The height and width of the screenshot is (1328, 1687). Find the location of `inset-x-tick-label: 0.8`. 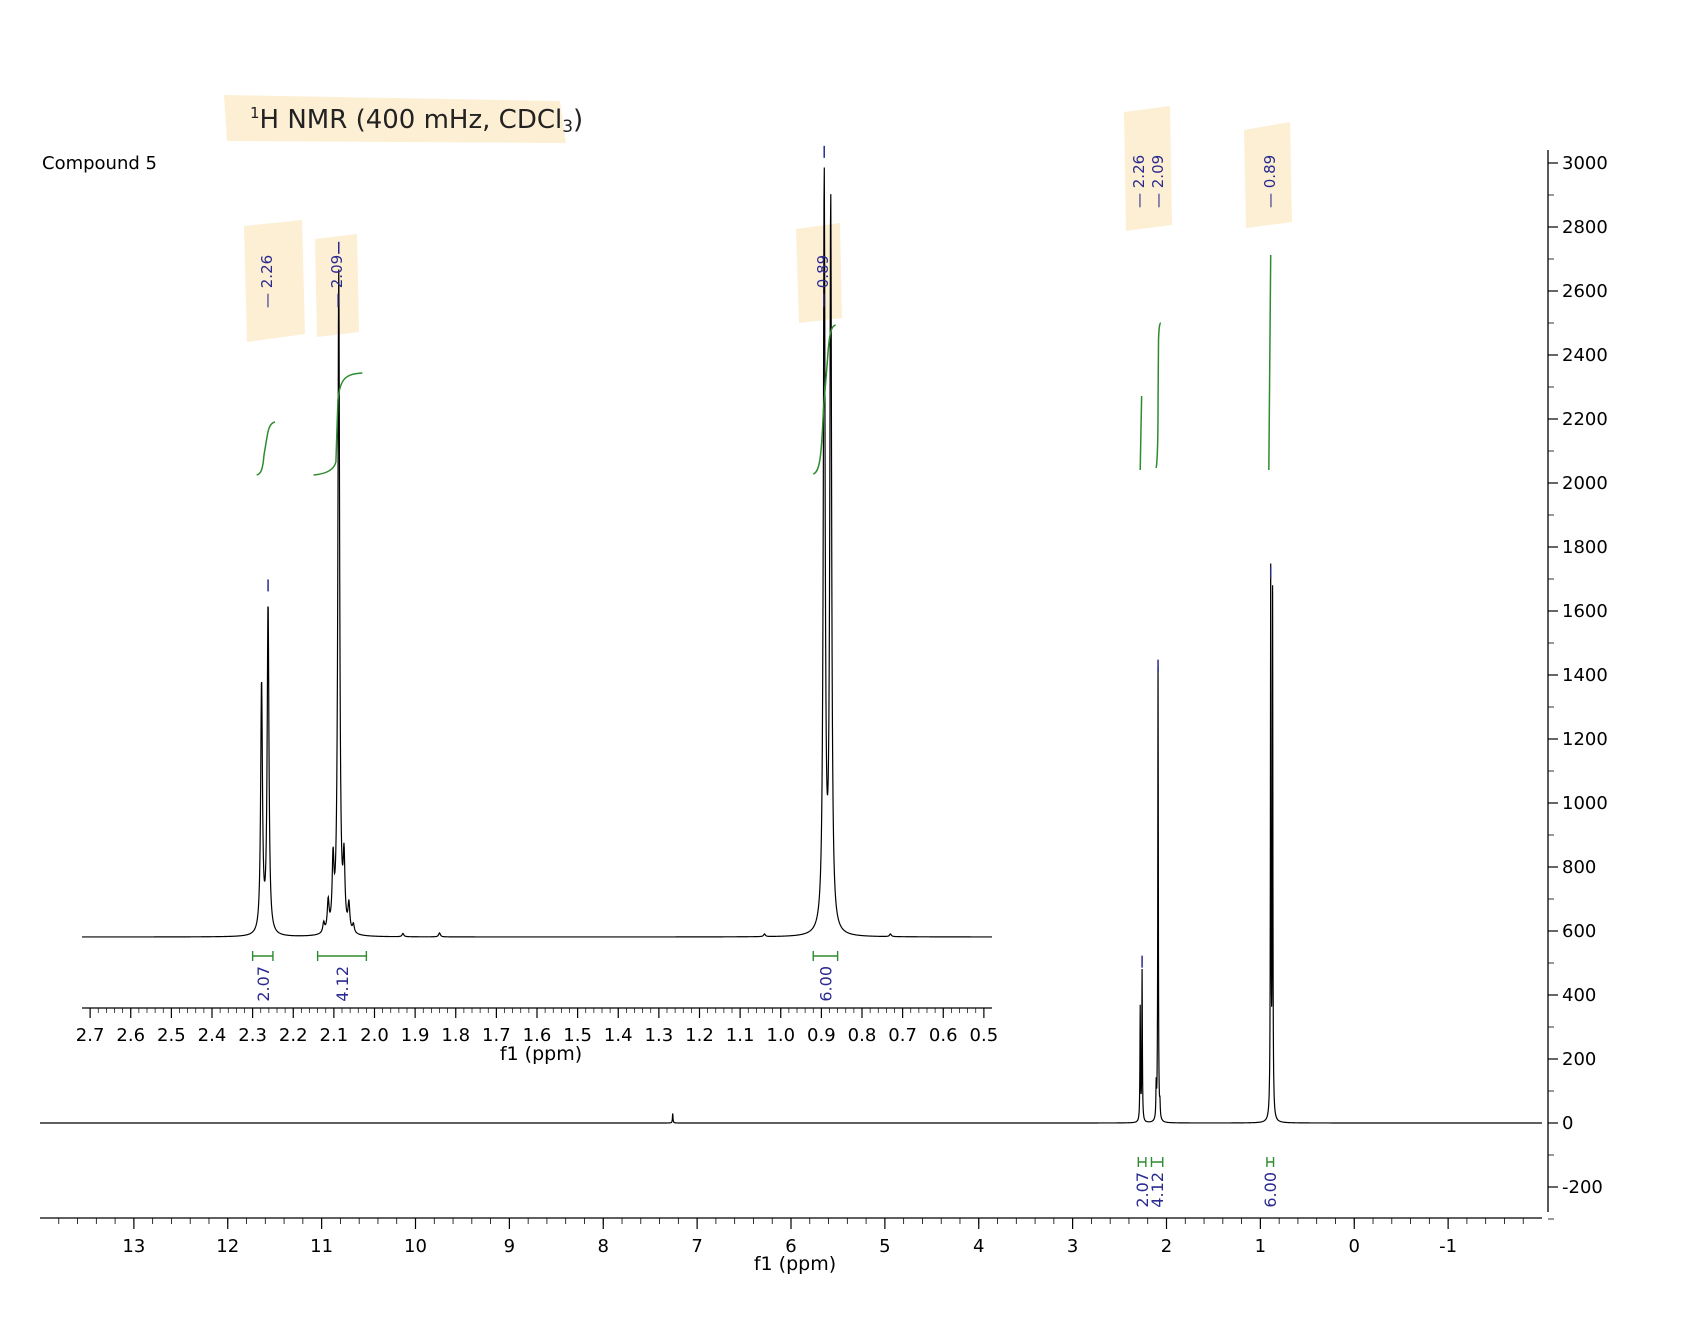

inset-x-tick-label: 0.8 is located at coordinates (862, 1035).